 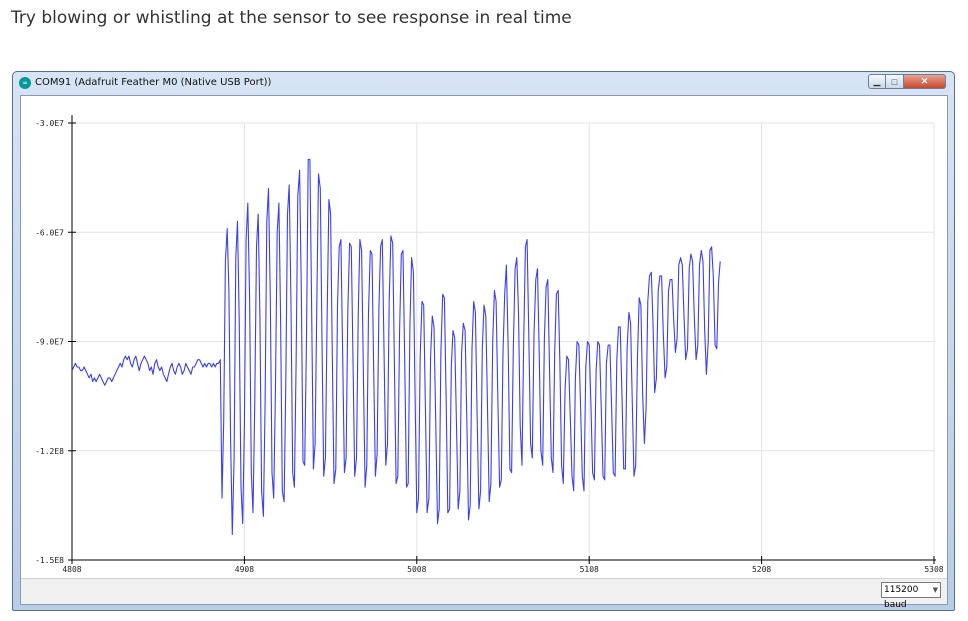 I want to click on x-tick-label: 5308, so click(x=933, y=569).